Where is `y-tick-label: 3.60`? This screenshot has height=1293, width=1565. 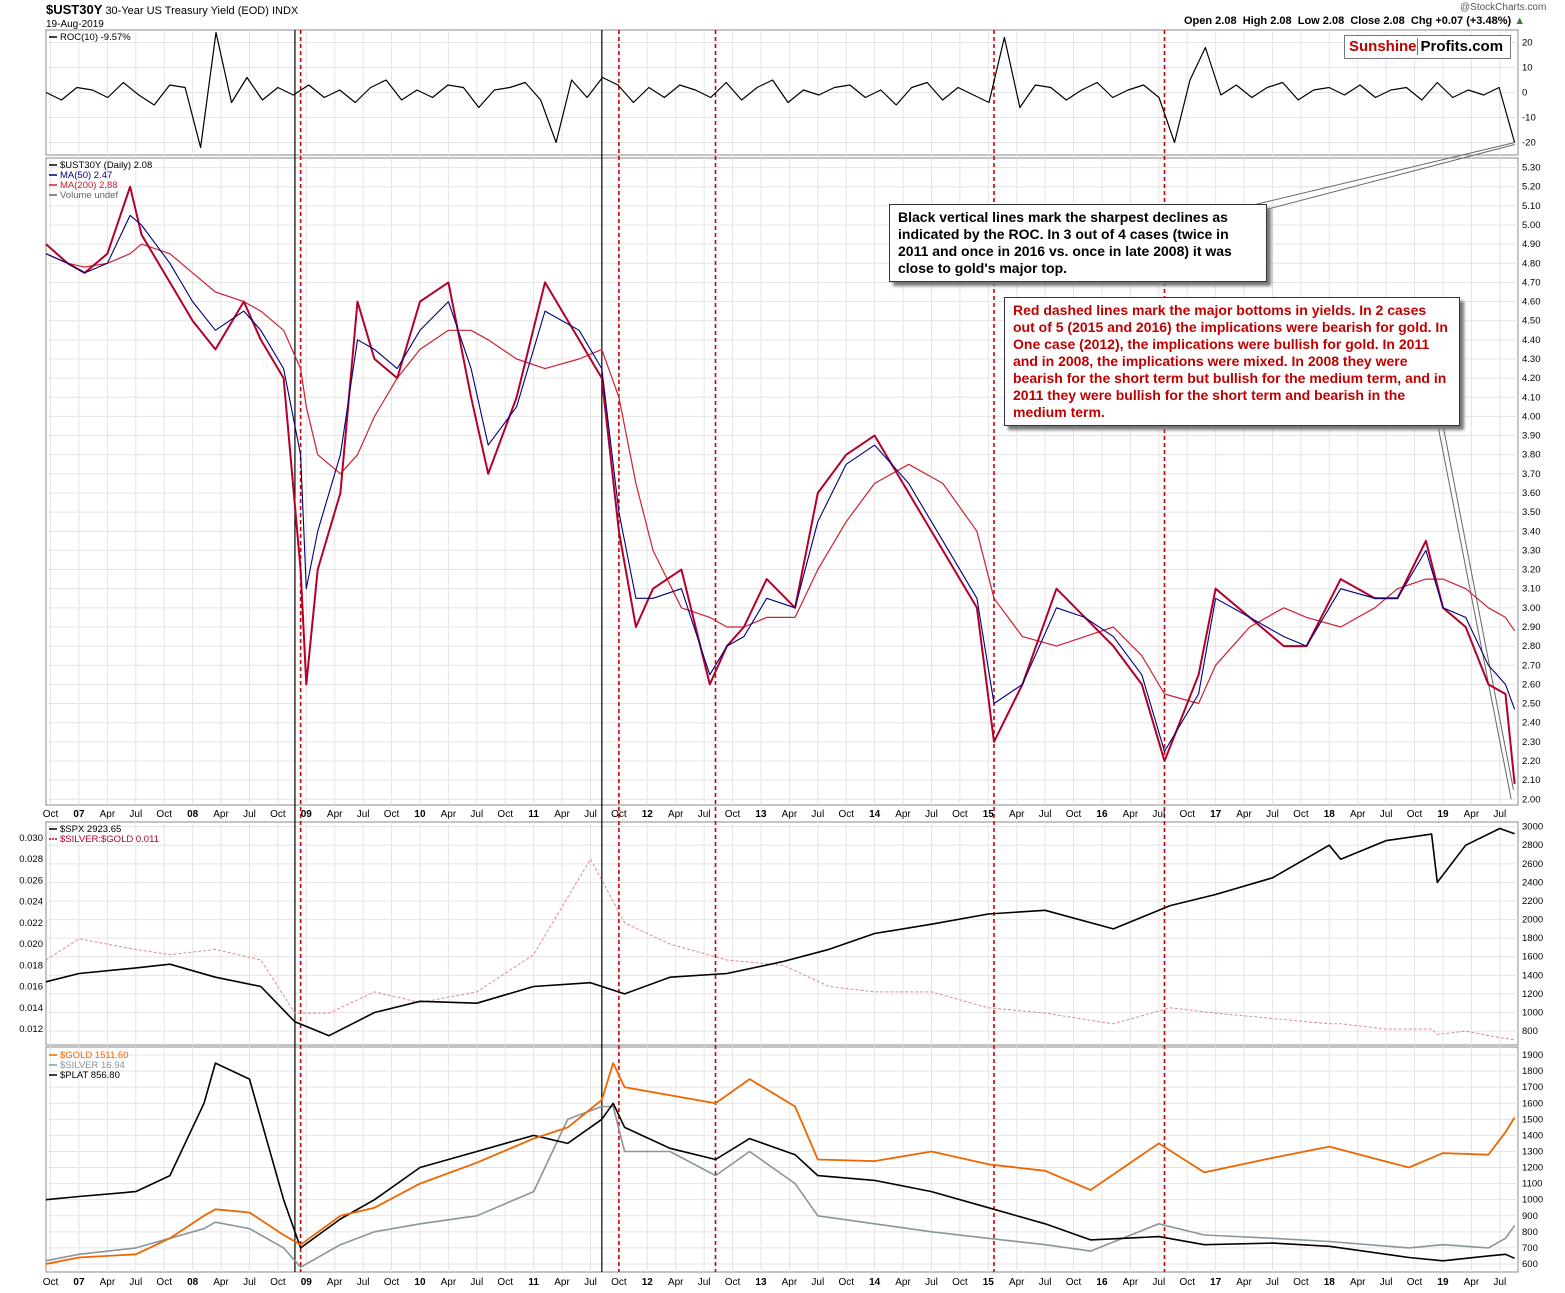
y-tick-label: 3.60 is located at coordinates (1531, 493).